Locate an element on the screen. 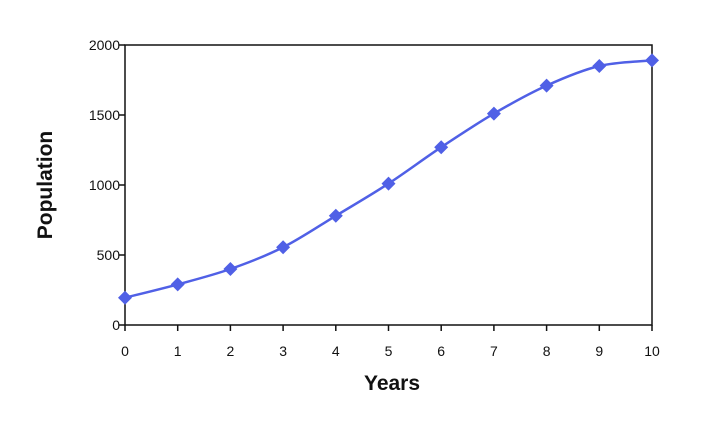  y-tick-label: 0 is located at coordinates (116, 325).